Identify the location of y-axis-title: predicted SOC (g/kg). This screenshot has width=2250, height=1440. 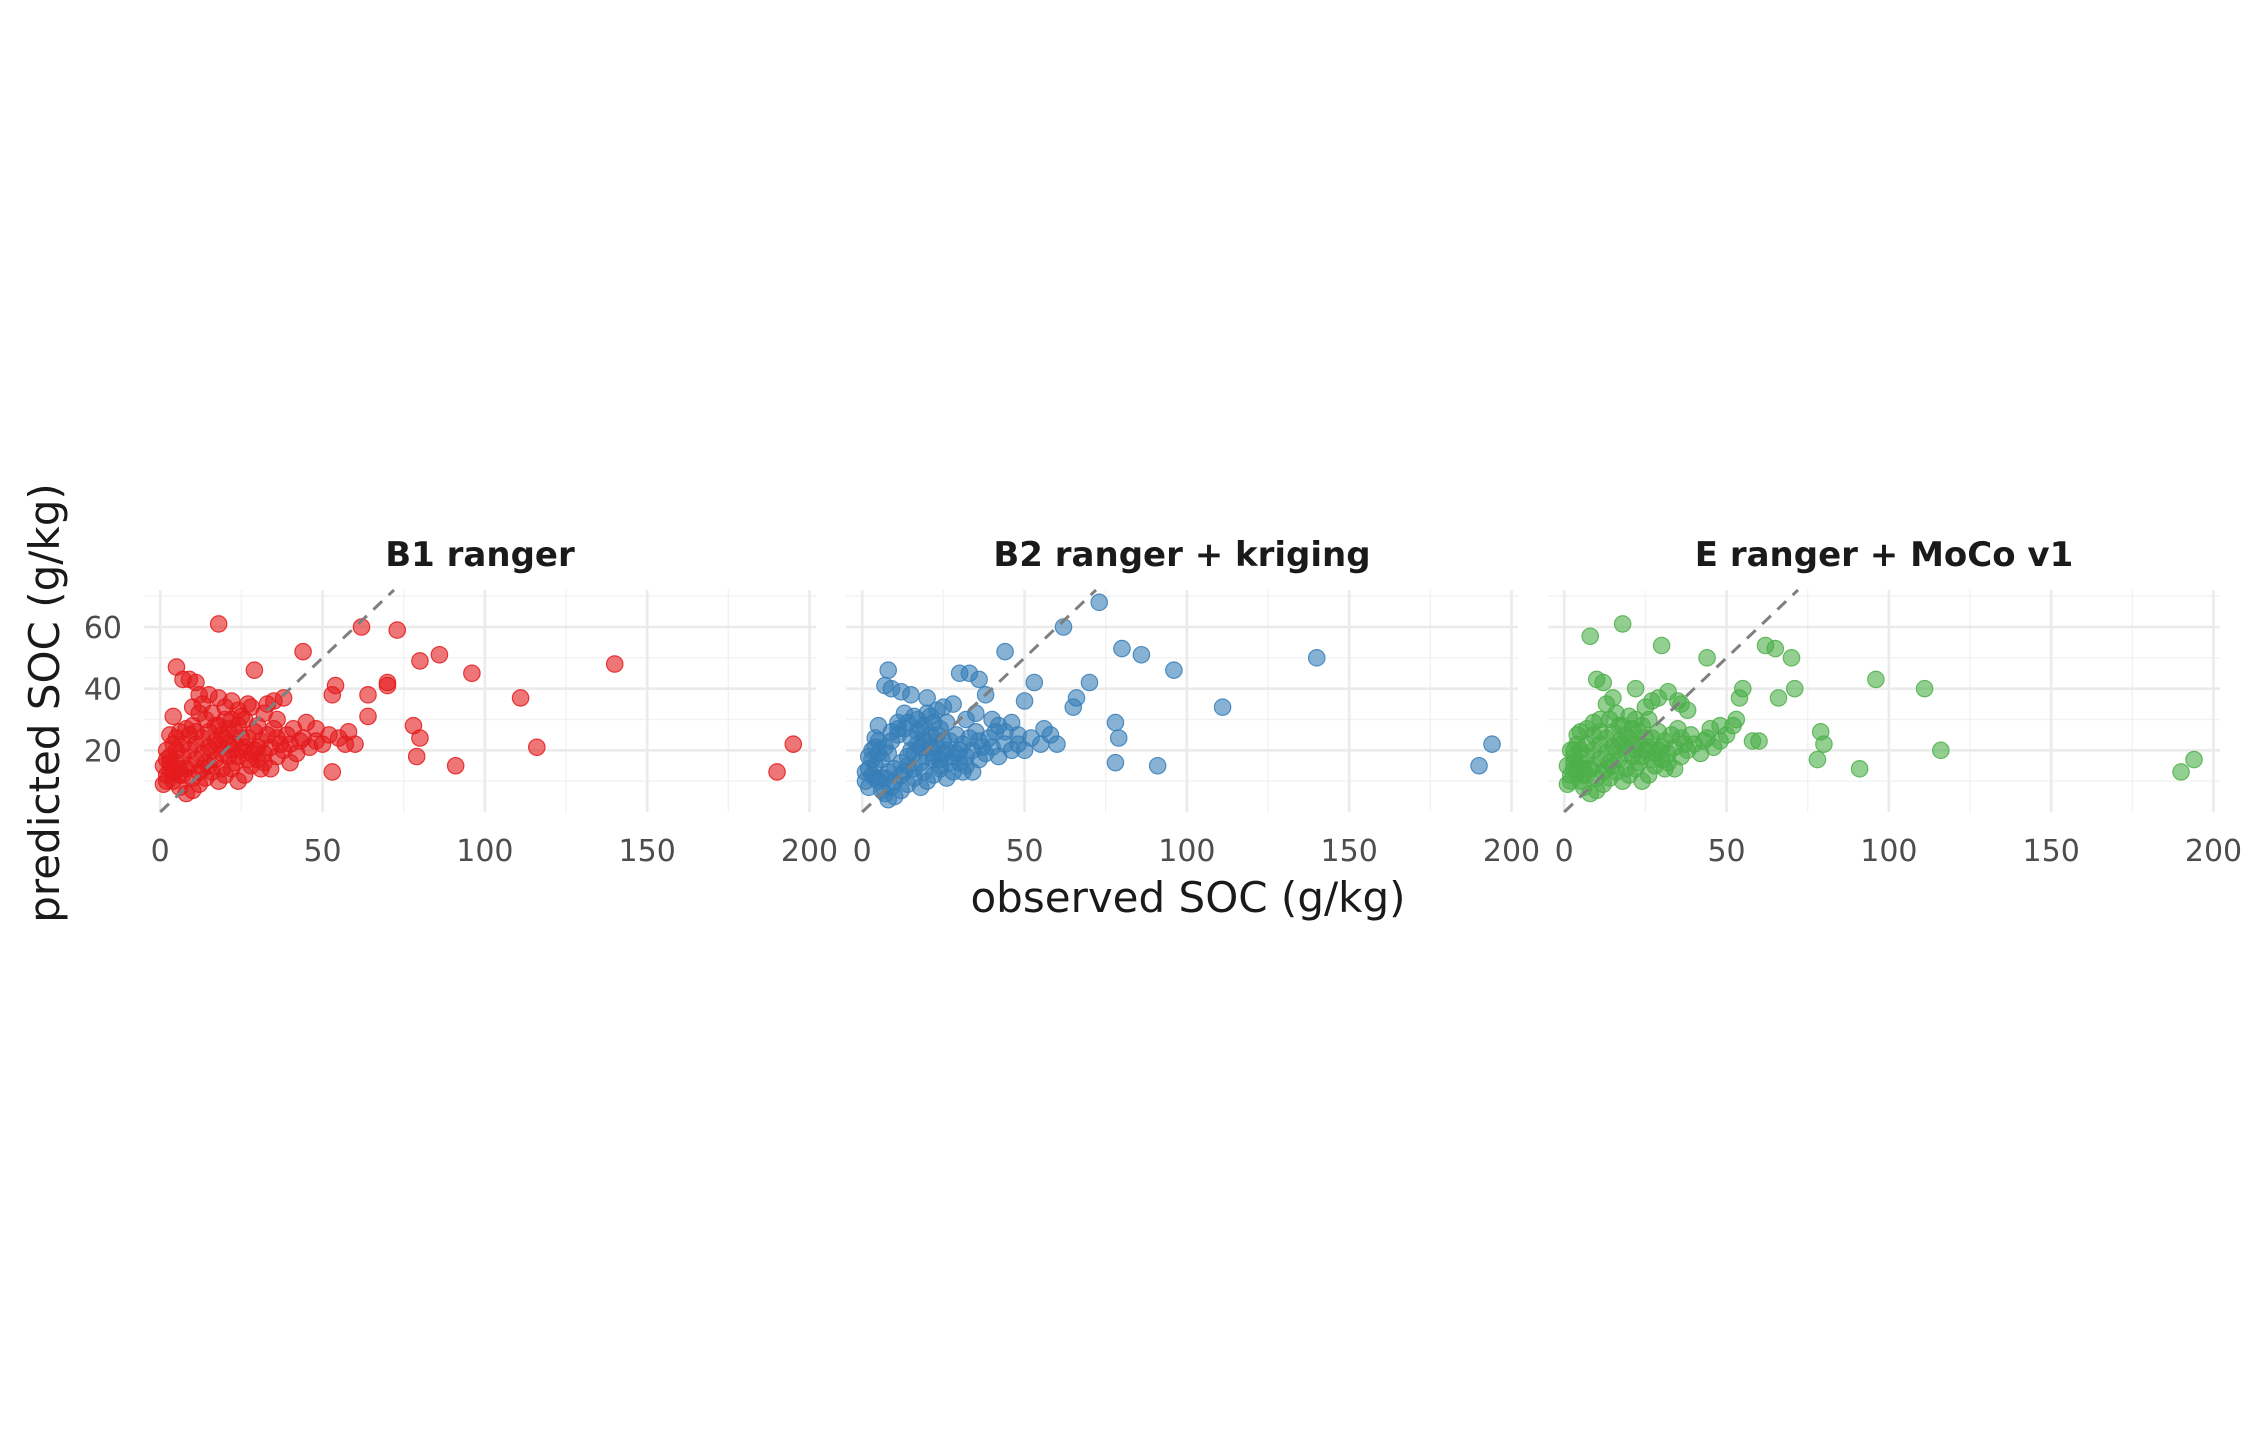
(44, 703).